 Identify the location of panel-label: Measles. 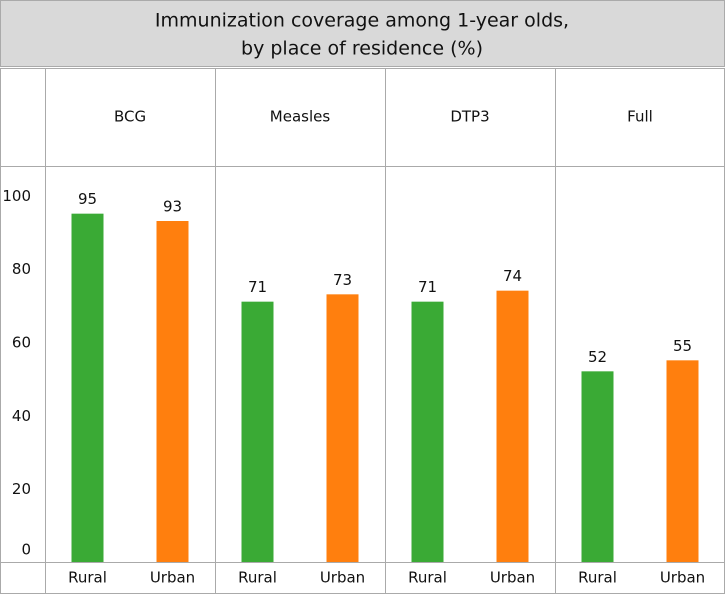
(300, 117).